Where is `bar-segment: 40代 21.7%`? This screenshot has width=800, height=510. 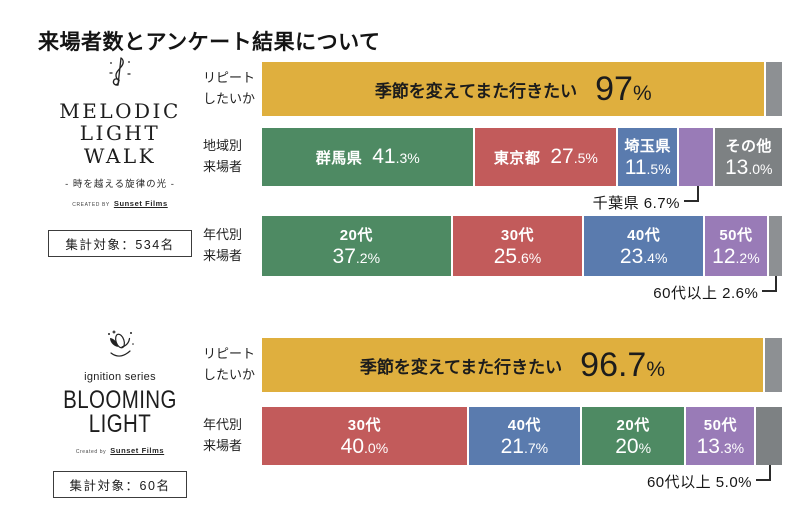
bar-segment: 40代 21.7% is located at coordinates (524, 436).